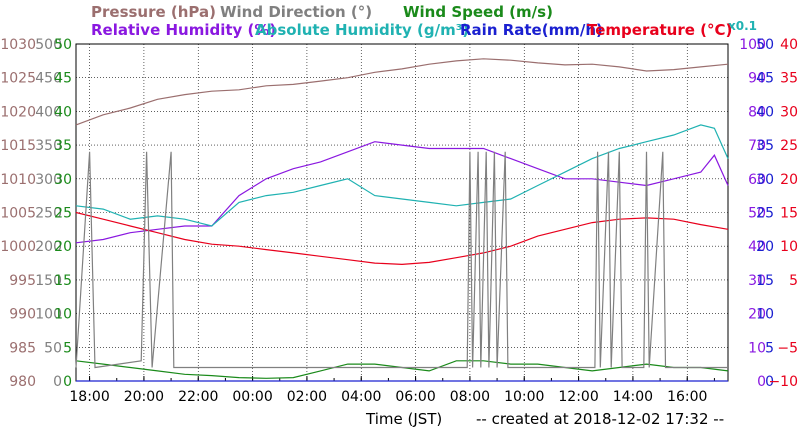 This screenshot has width=800, height=434. I want to click on y-tick-label-rain: 50, so click(765, 45).